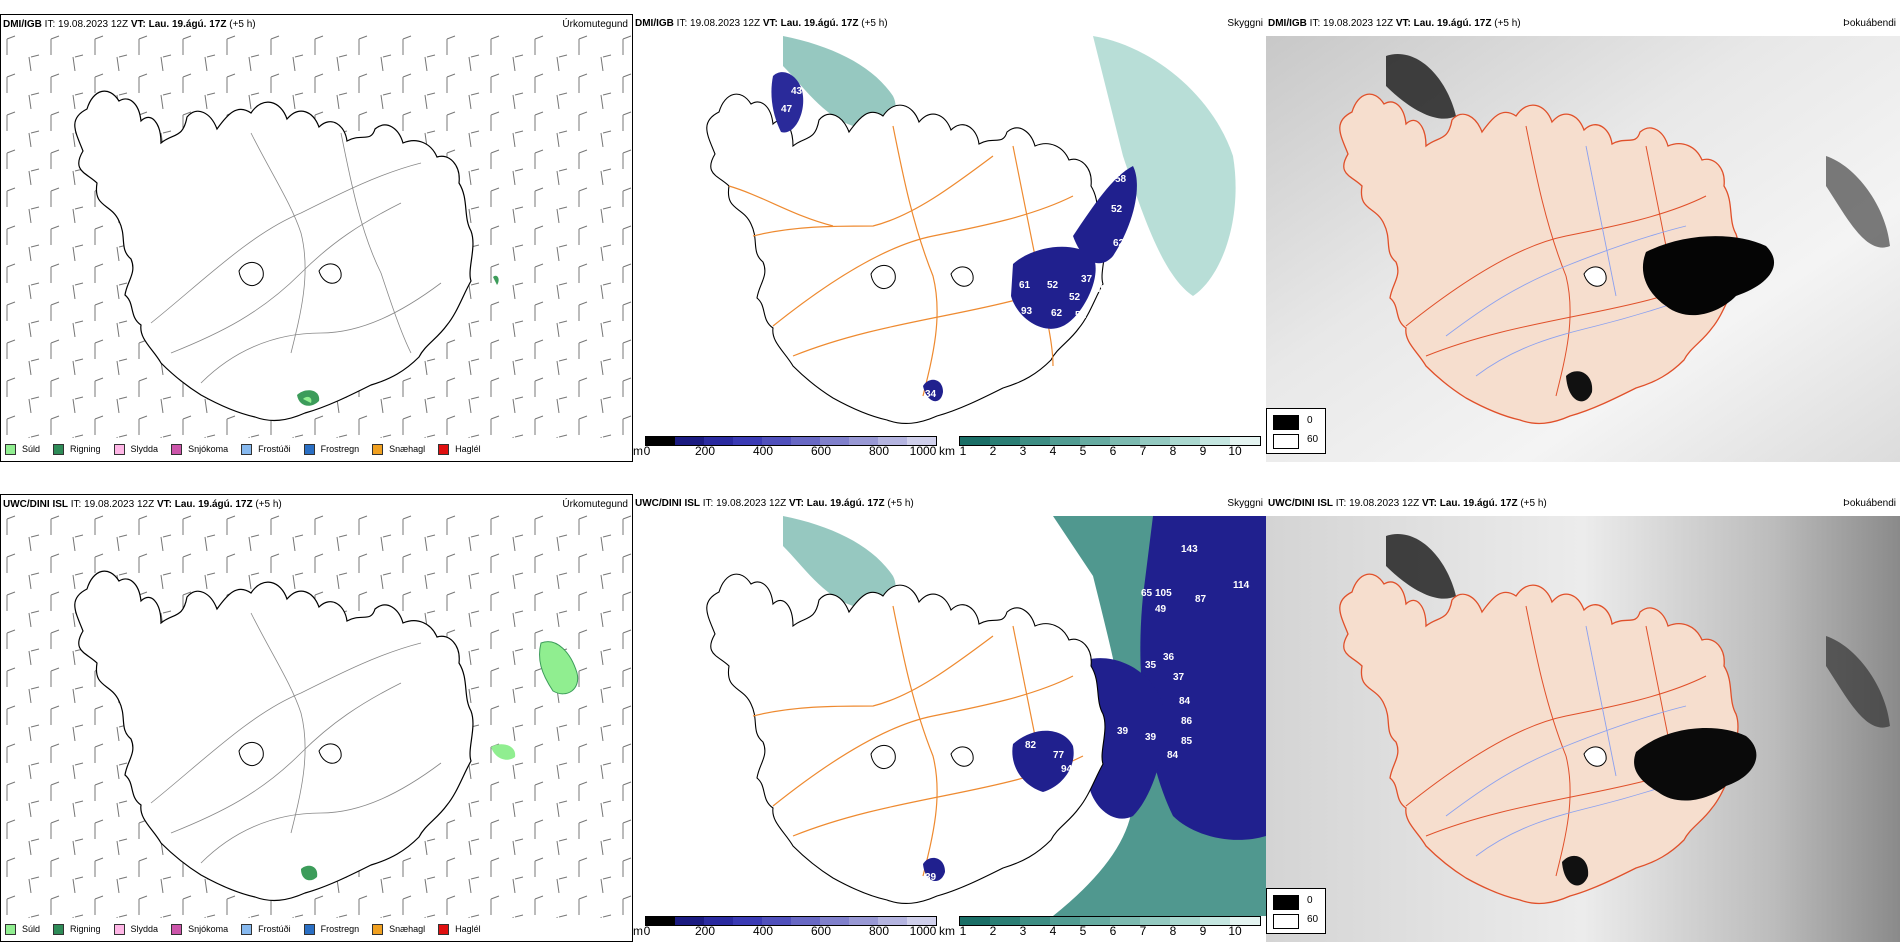  Describe the element at coordinates (1059, 755) in the screenshot. I see `ceiling-label: 77` at that location.